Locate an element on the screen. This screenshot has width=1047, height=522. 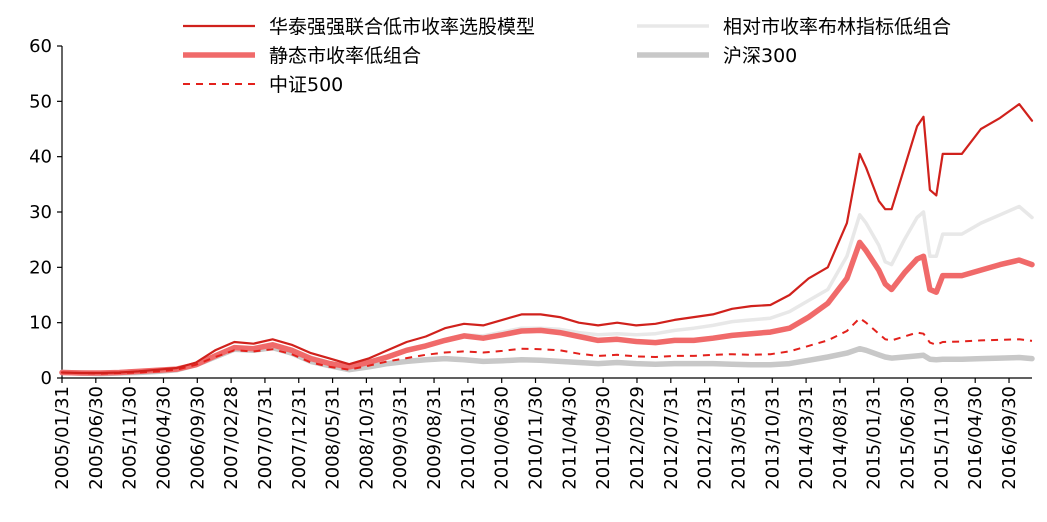
x-tick-label: 2005/01/31 is located at coordinates (62, 438).